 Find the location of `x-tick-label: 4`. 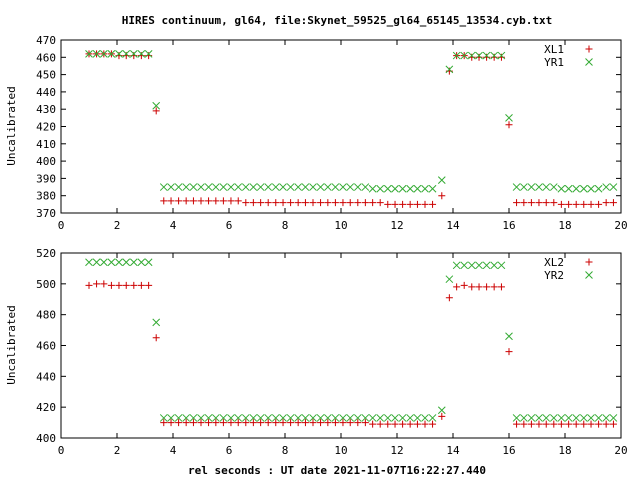

x-tick-label: 4 is located at coordinates (173, 225).